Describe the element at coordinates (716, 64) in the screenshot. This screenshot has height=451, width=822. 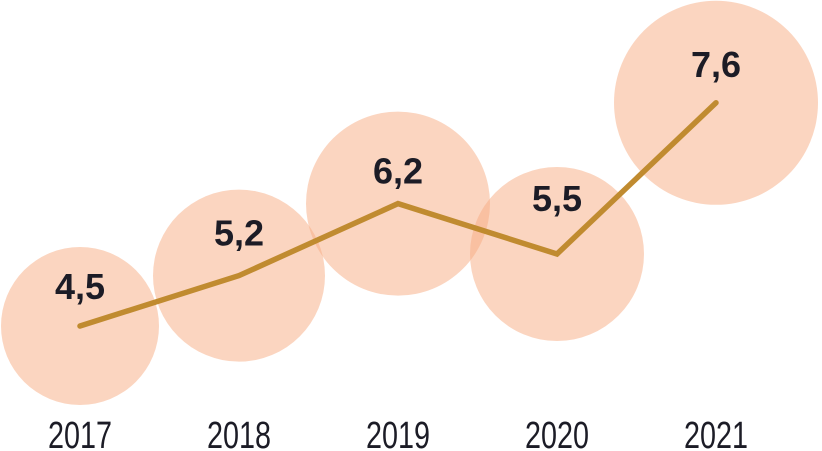
I see `value-label-2021: 7,6` at that location.